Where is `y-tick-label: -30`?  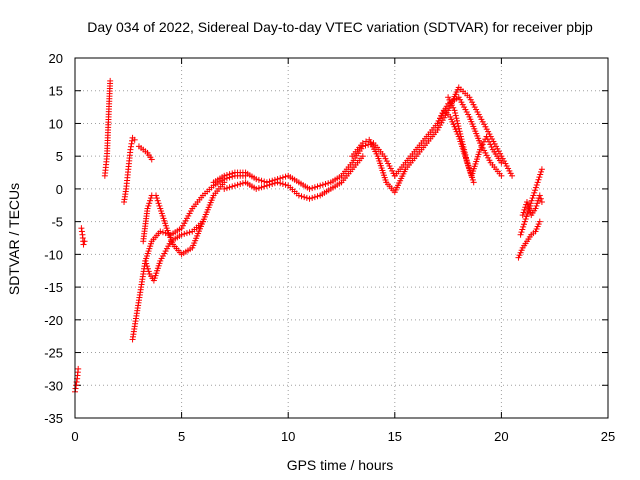 y-tick-label: -30 is located at coordinates (53, 385).